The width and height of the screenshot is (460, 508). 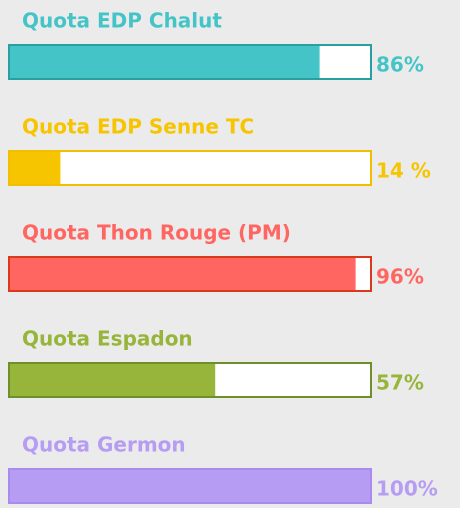 What do you see at coordinates (400, 65) in the screenshot?
I see `value-label: 86%` at bounding box center [400, 65].